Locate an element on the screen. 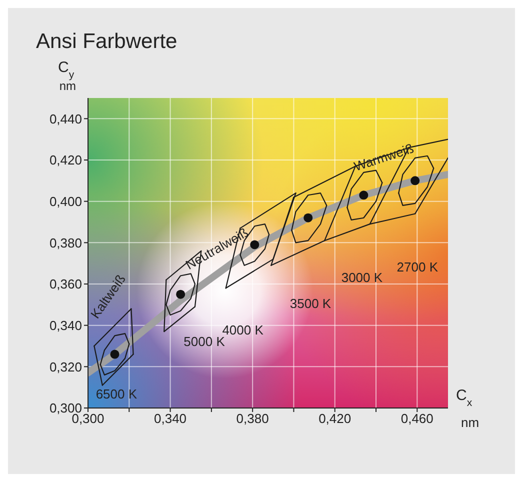 This screenshot has width=523, height=482. chart-title: Ansi Farbwerte is located at coordinates (107, 42).